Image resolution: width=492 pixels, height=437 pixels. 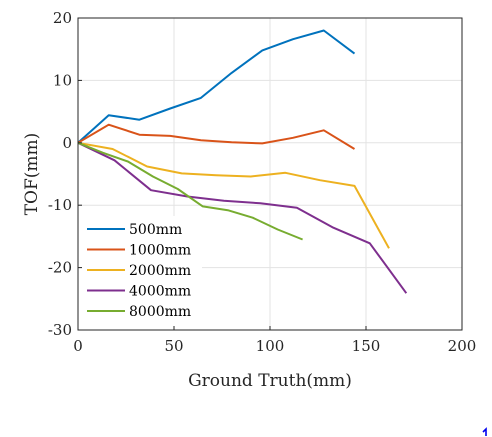 I want to click on legend-label: 4000mm, so click(x=160, y=292).